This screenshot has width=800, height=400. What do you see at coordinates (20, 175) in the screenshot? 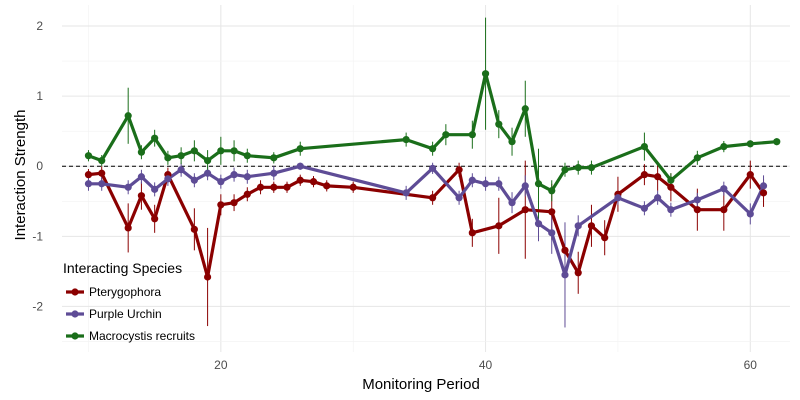
I see `y-axis-title: Interaction Strength` at bounding box center [20, 175].